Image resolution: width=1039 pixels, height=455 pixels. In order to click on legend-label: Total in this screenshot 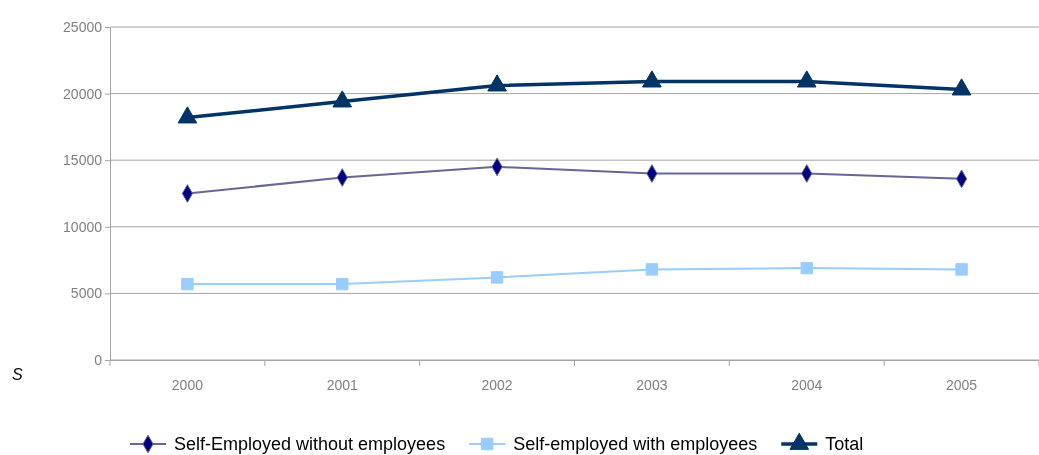, I will do `click(844, 444)`.